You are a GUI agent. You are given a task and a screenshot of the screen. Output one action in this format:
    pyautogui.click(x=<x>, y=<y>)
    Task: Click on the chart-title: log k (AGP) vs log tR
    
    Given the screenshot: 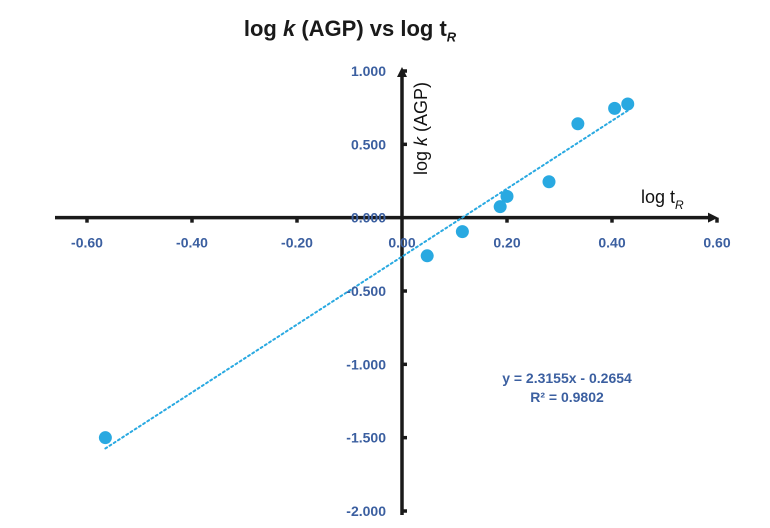 What is the action you would take?
    pyautogui.click(x=350, y=30)
    